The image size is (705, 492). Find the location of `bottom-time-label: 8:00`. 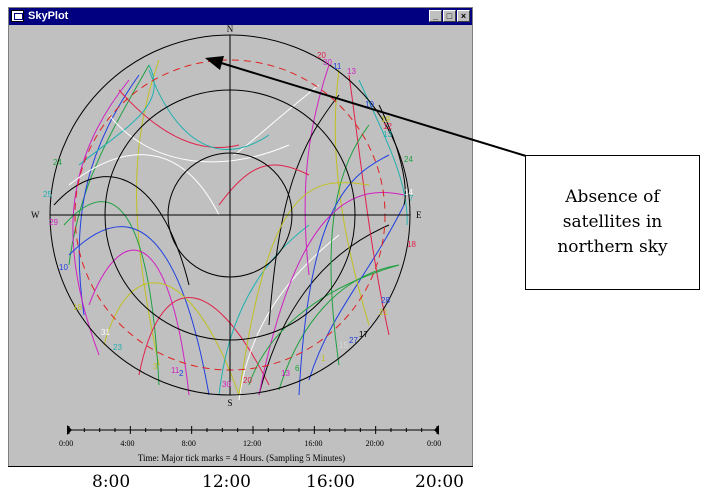

bottom-time-label: 8:00 is located at coordinates (111, 482).